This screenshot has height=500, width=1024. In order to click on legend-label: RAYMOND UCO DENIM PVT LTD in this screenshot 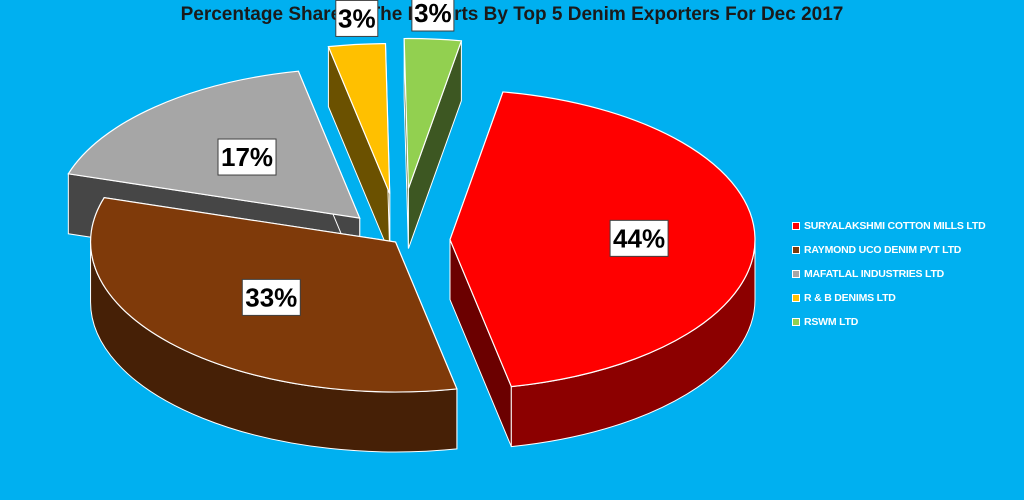, I will do `click(883, 250)`.